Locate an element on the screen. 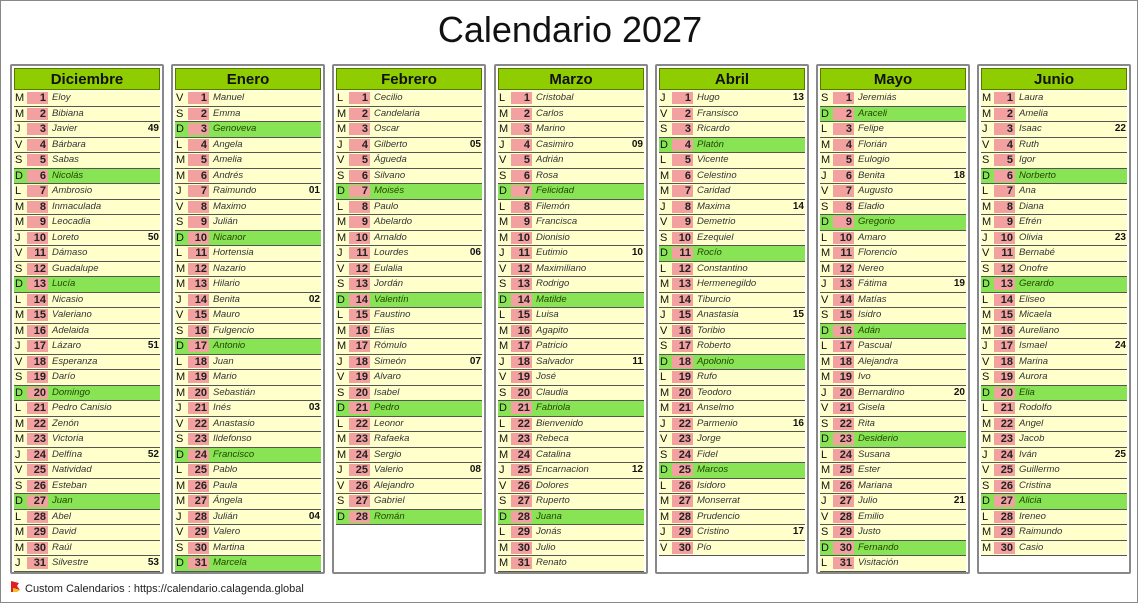  day-row: M 23 Rebeca is located at coordinates (571, 440).